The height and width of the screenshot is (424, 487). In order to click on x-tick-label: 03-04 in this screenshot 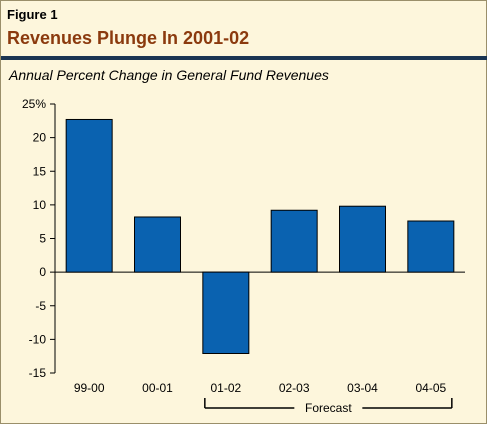, I will do `click(362, 388)`.